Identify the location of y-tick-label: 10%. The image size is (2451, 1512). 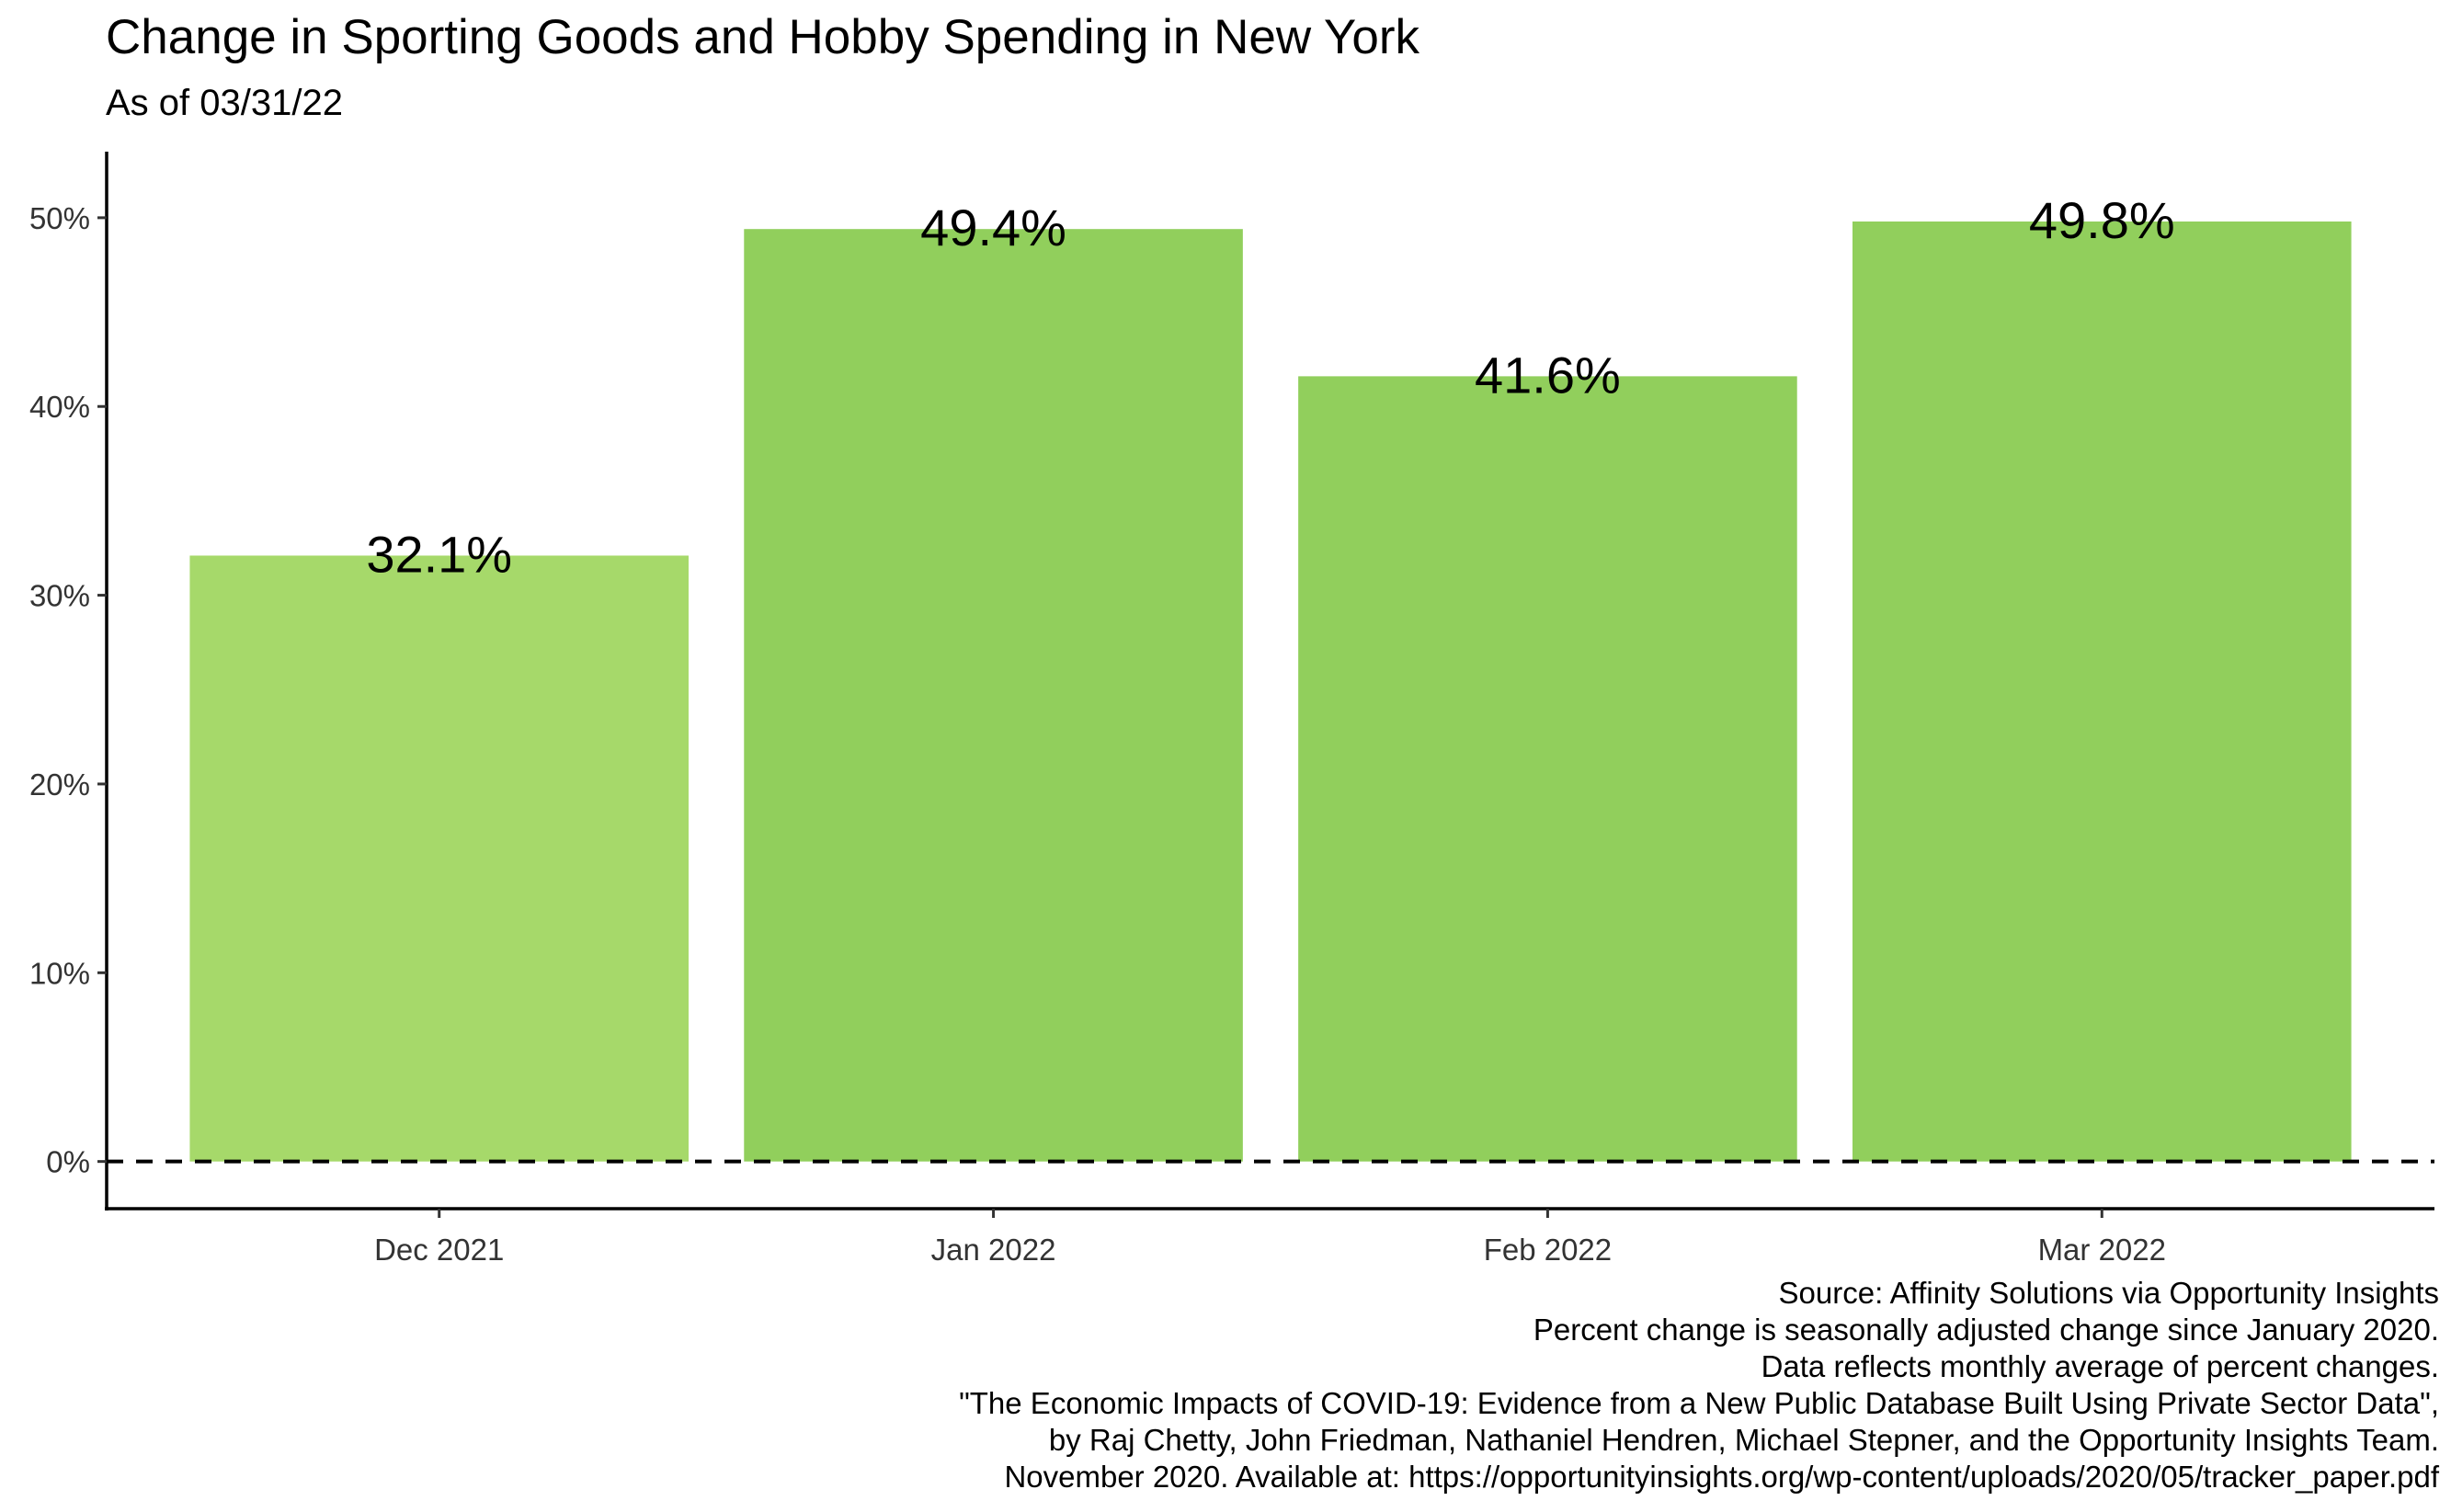
(59, 973).